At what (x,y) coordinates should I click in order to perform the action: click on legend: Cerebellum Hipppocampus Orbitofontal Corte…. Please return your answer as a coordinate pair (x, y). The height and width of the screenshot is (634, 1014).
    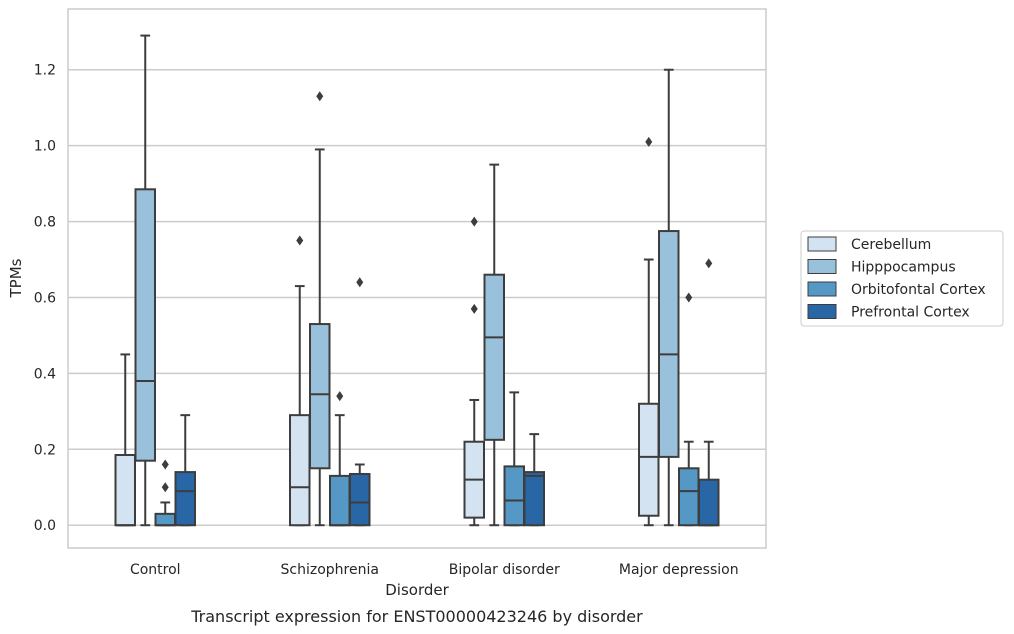
    Looking at the image, I should click on (902, 278).